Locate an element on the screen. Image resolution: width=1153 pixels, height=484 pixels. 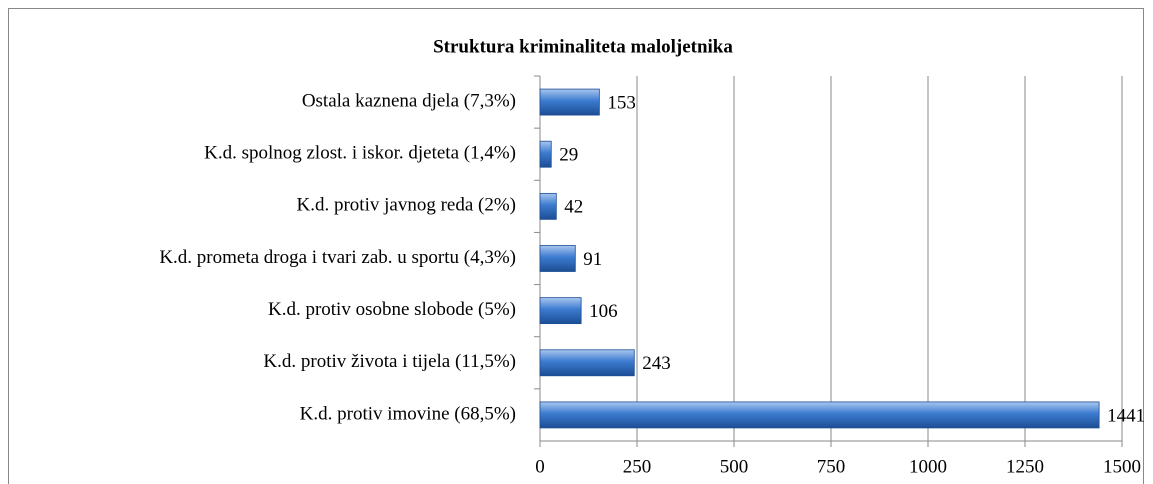
y-tick-label: K.d. protiv imovine (68,5%) is located at coordinates (408, 413).